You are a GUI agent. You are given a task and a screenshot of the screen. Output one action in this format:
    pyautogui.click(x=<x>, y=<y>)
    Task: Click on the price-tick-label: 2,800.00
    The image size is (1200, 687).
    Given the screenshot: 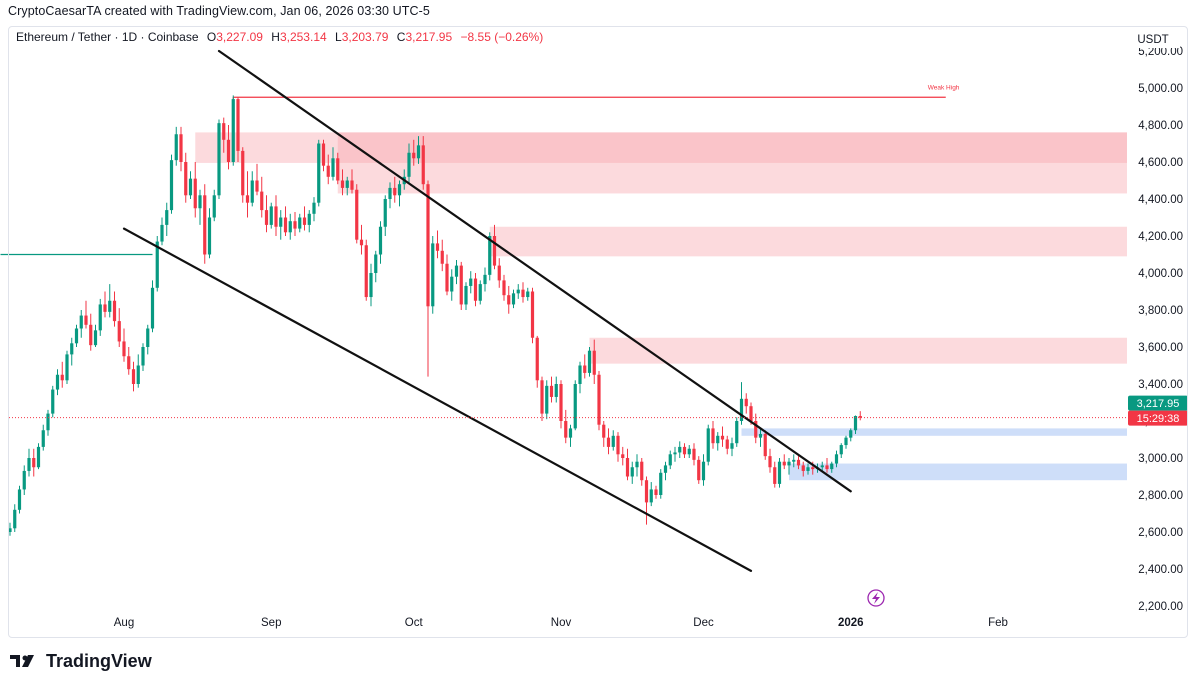 What is the action you would take?
    pyautogui.click(x=1160, y=496)
    